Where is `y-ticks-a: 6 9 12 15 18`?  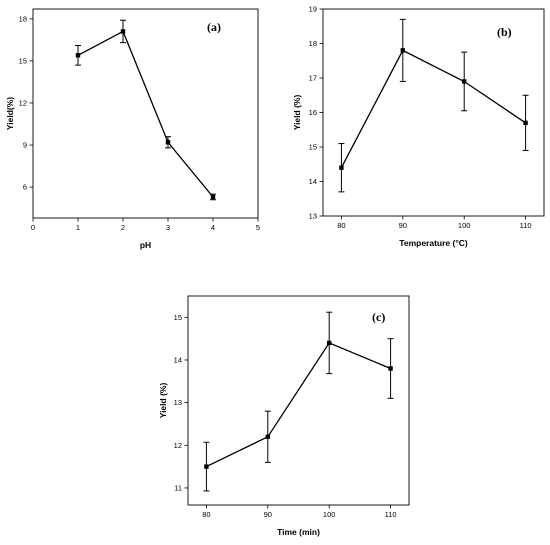
y-ticks-a: 6 9 12 15 18 is located at coordinates (26, 103).